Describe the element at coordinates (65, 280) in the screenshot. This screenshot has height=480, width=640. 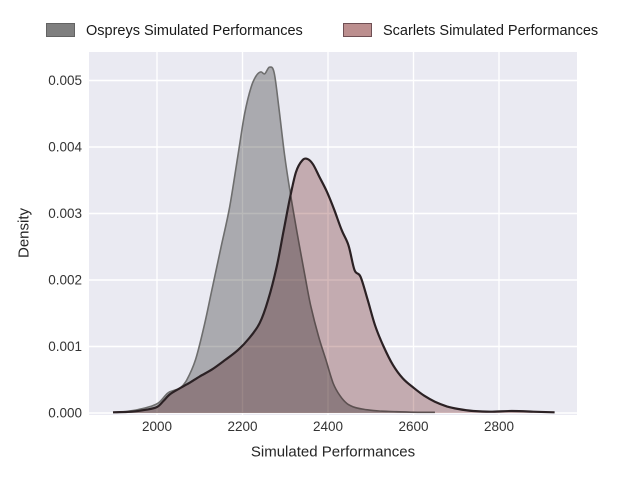
I see `y-tick-label: 0.002` at that location.